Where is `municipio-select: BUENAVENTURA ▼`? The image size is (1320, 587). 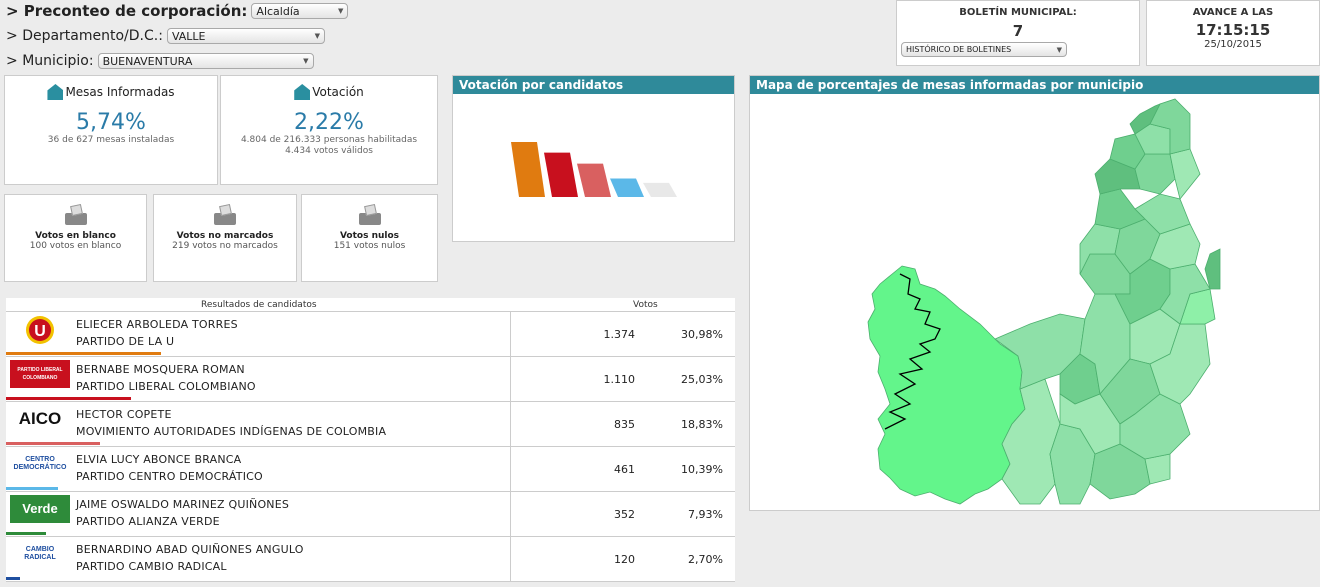 municipio-select: BUENAVENTURA ▼ is located at coordinates (205, 61).